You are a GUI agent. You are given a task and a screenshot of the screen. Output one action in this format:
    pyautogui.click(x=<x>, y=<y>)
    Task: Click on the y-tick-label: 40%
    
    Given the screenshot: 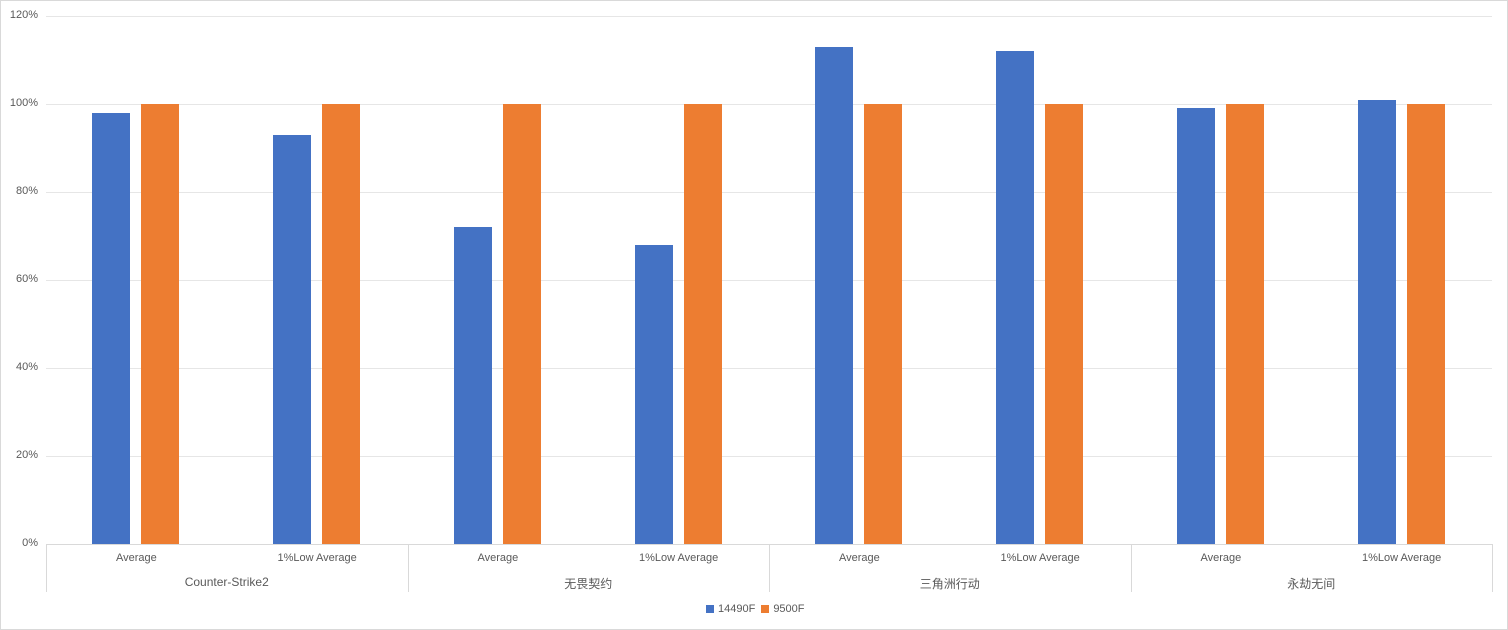 What is the action you would take?
    pyautogui.click(x=26, y=367)
    